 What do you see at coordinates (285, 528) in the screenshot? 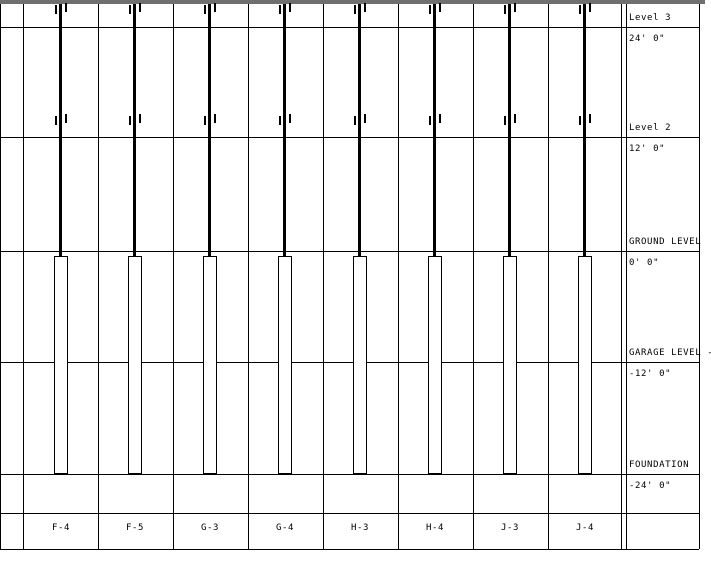
I see `column-label: G-4` at bounding box center [285, 528].